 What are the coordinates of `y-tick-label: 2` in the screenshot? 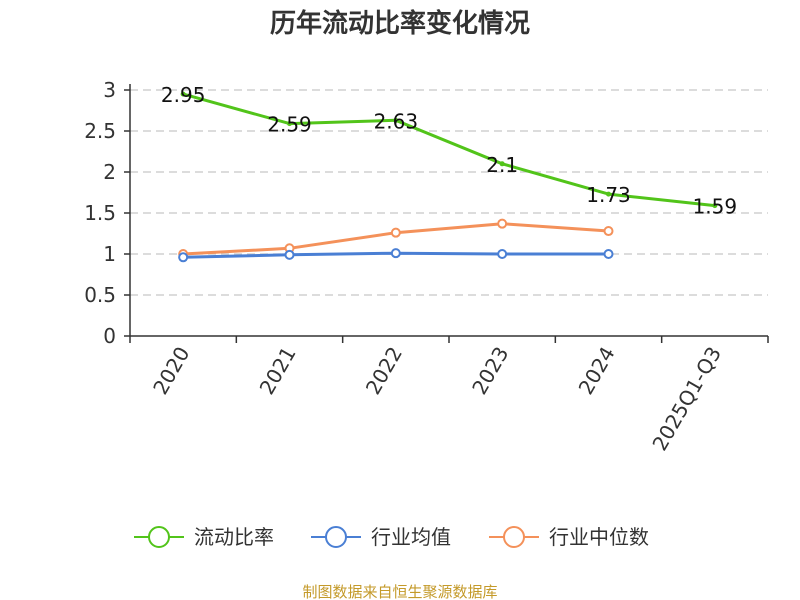 It's located at (109, 172).